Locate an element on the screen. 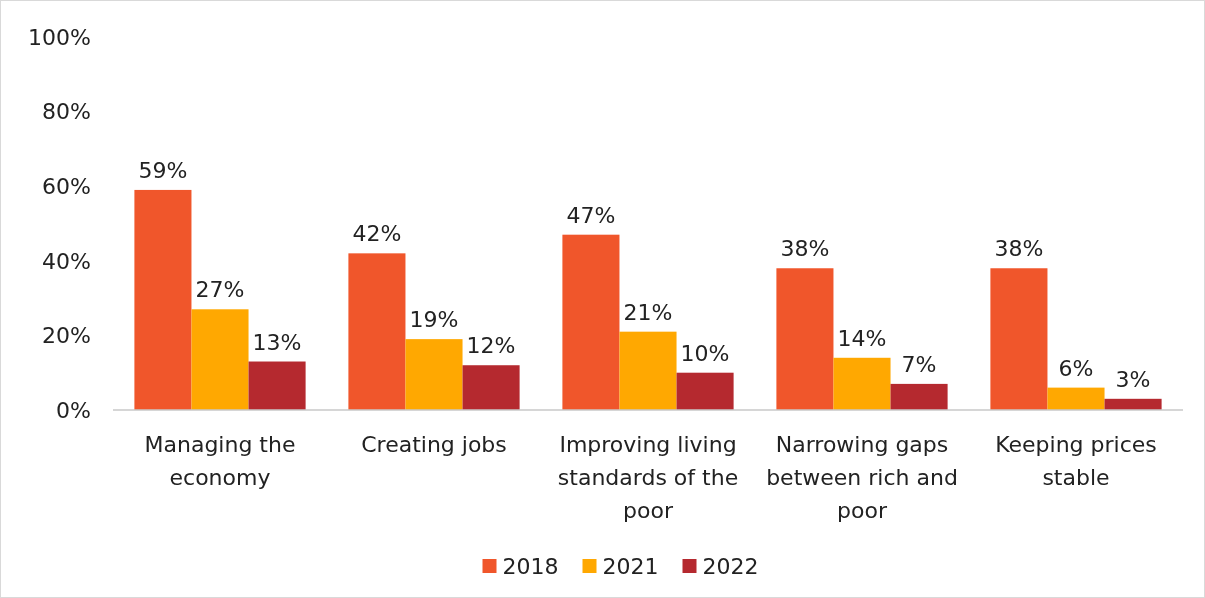  data-label: 13% is located at coordinates (277, 342).